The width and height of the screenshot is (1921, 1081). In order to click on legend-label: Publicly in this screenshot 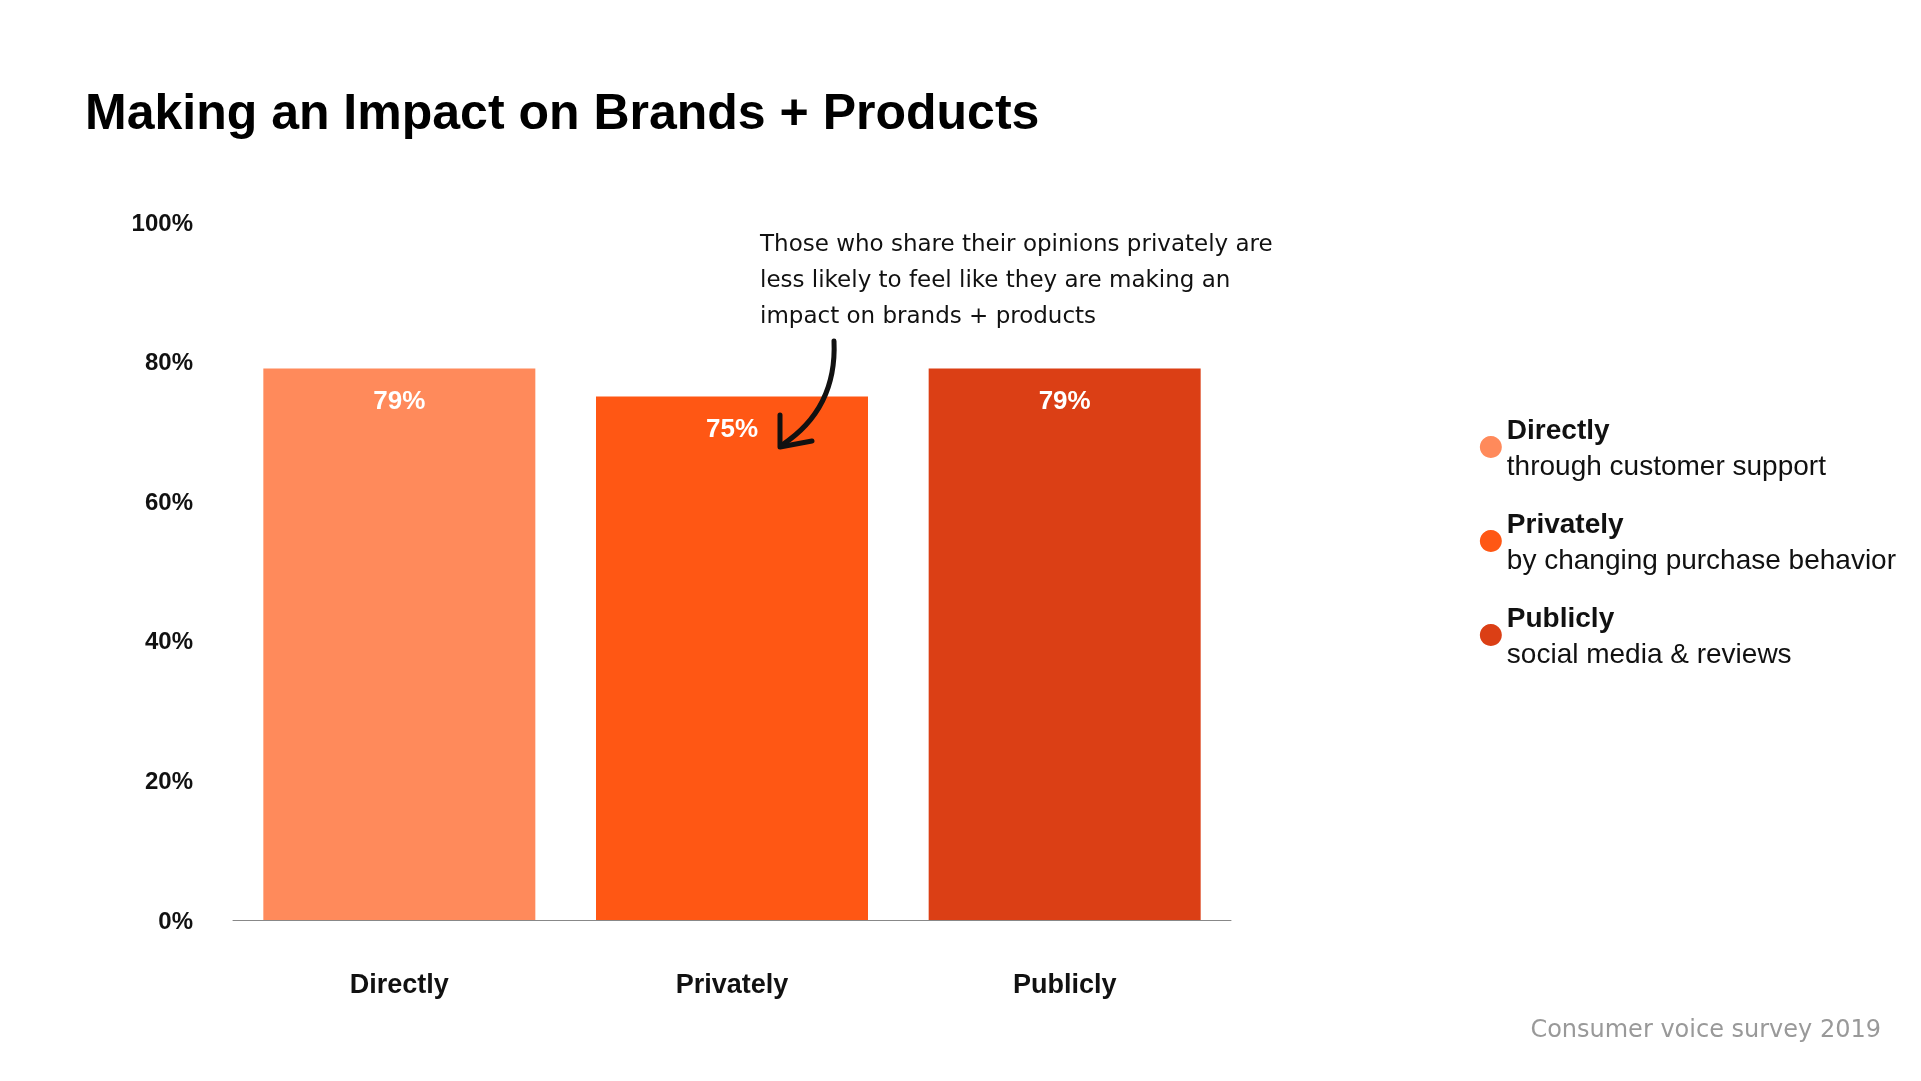, I will do `click(1560, 617)`.